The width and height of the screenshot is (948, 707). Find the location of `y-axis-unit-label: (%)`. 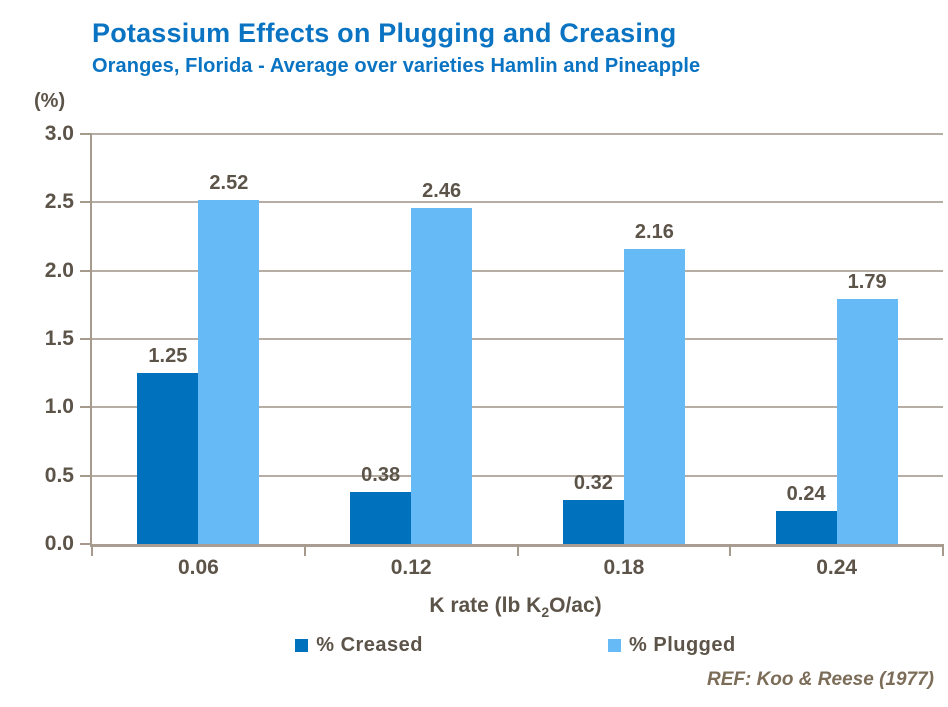

y-axis-unit-label: (%) is located at coordinates (50, 101).